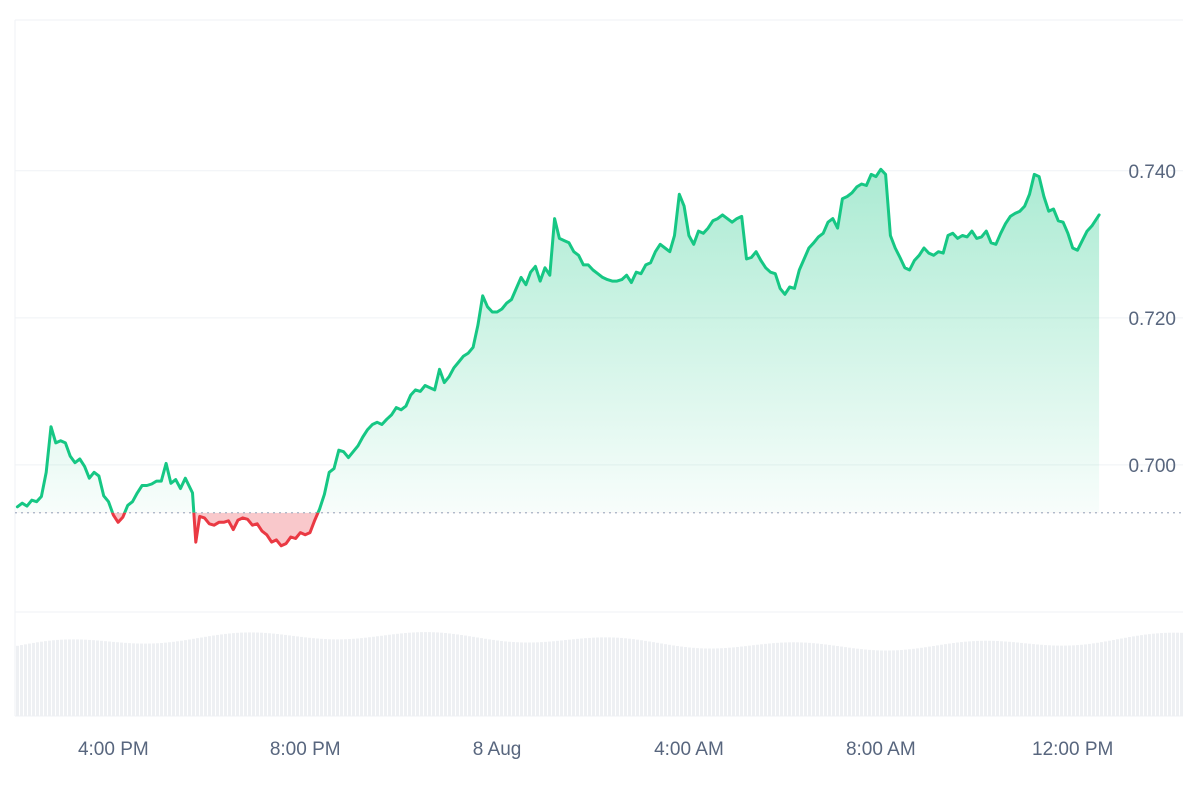 This screenshot has height=800, width=1200. I want to click on area-below-baseline, so click(215, 529).